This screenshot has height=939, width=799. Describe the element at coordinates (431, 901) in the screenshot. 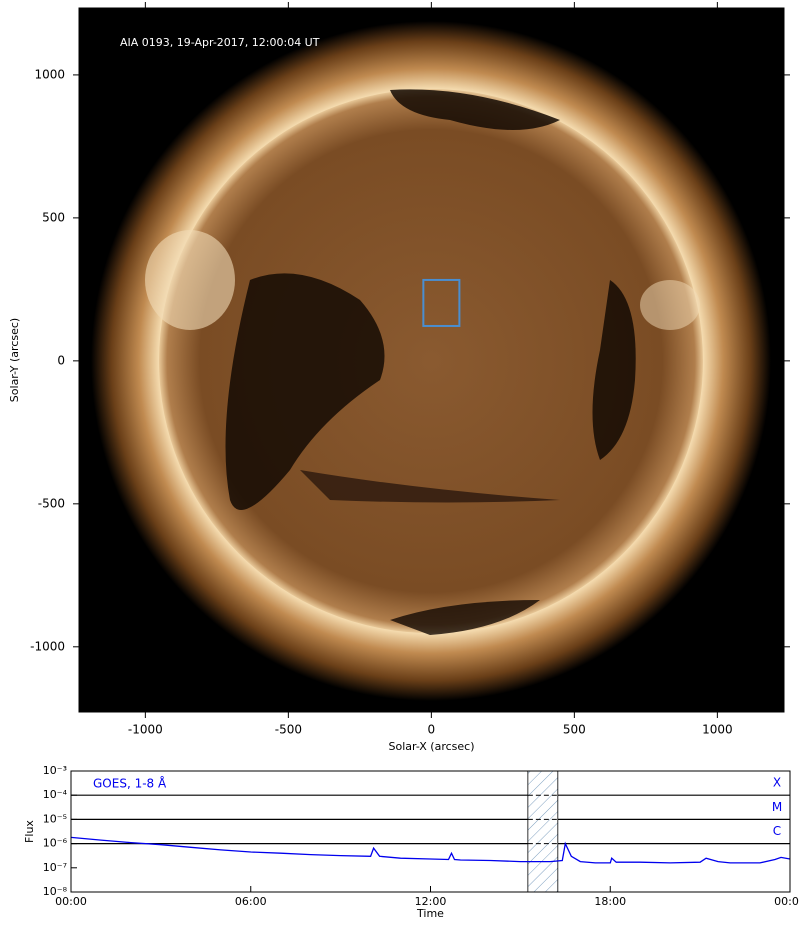

I see `x-tick-label: 12:00` at that location.